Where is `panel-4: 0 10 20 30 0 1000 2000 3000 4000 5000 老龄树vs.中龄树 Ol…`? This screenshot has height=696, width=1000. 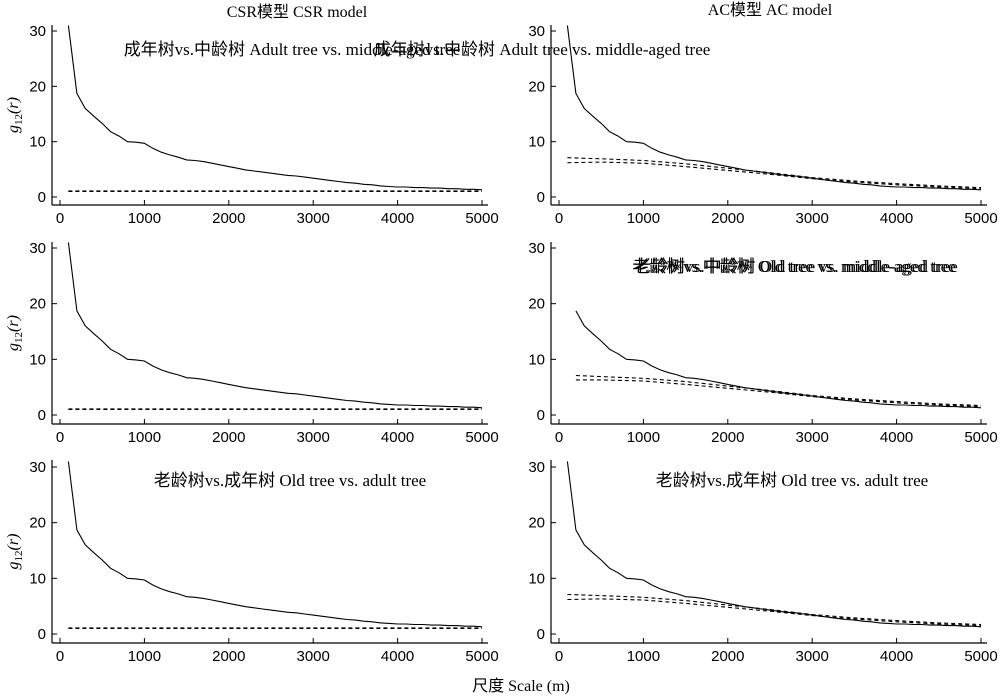 panel-4: 0 10 20 30 0 1000 2000 3000 4000 5000 老龄树vs.中龄树 Ol… is located at coordinates (762, 343).